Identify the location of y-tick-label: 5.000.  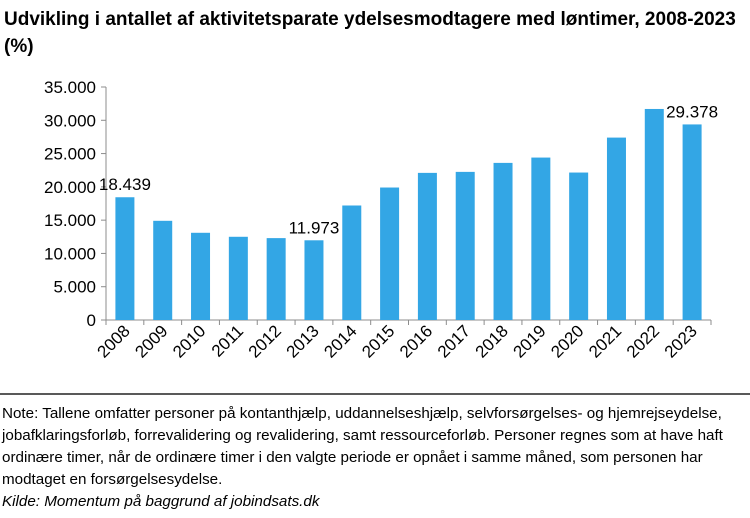
(74, 287).